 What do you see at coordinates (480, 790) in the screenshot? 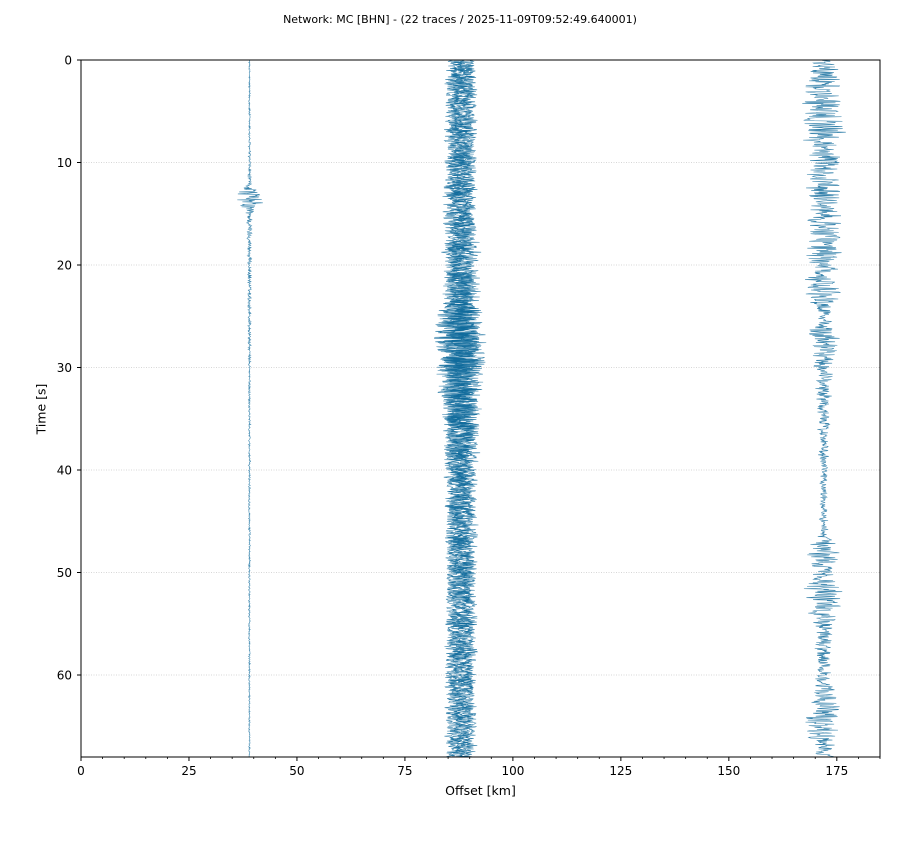
I see `x-axis-label: Offset [km]` at bounding box center [480, 790].